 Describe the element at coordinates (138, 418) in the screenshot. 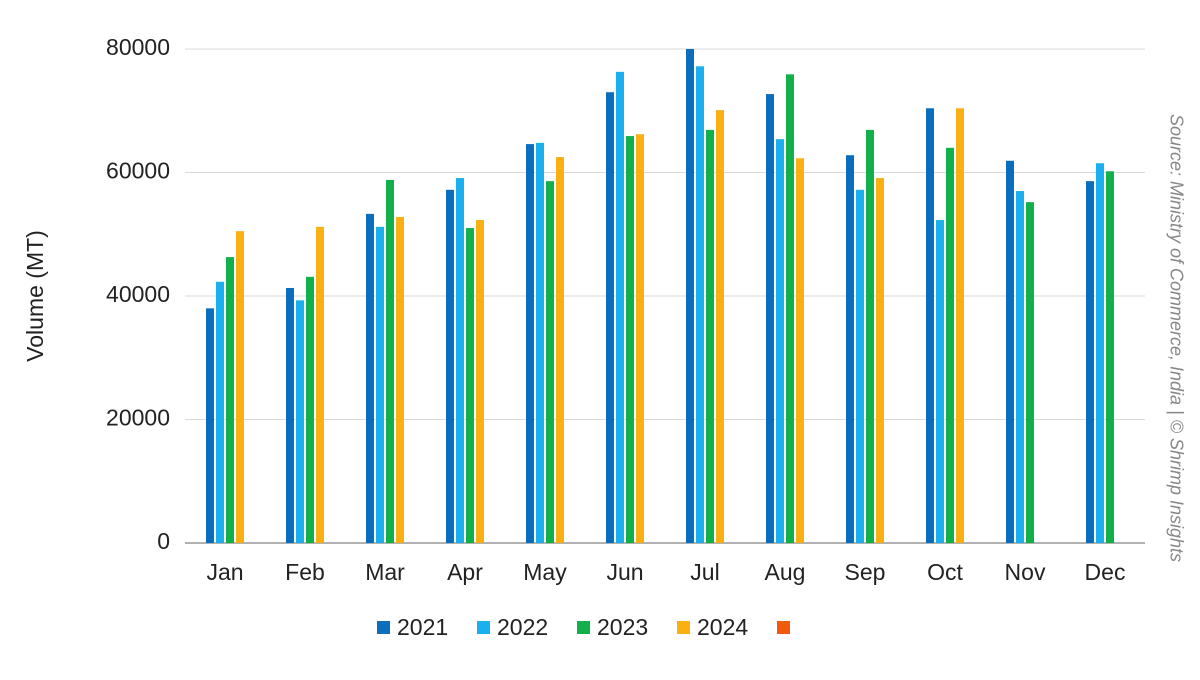

I see `y-tick-label: 20000` at that location.